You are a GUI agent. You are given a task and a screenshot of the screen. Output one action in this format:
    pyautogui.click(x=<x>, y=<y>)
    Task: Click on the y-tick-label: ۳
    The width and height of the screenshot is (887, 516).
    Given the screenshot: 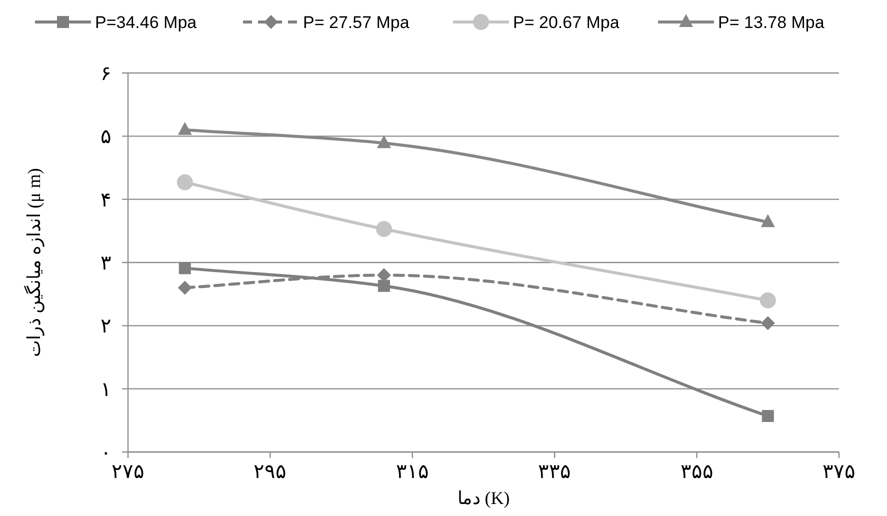 What is the action you would take?
    pyautogui.click(x=106, y=263)
    